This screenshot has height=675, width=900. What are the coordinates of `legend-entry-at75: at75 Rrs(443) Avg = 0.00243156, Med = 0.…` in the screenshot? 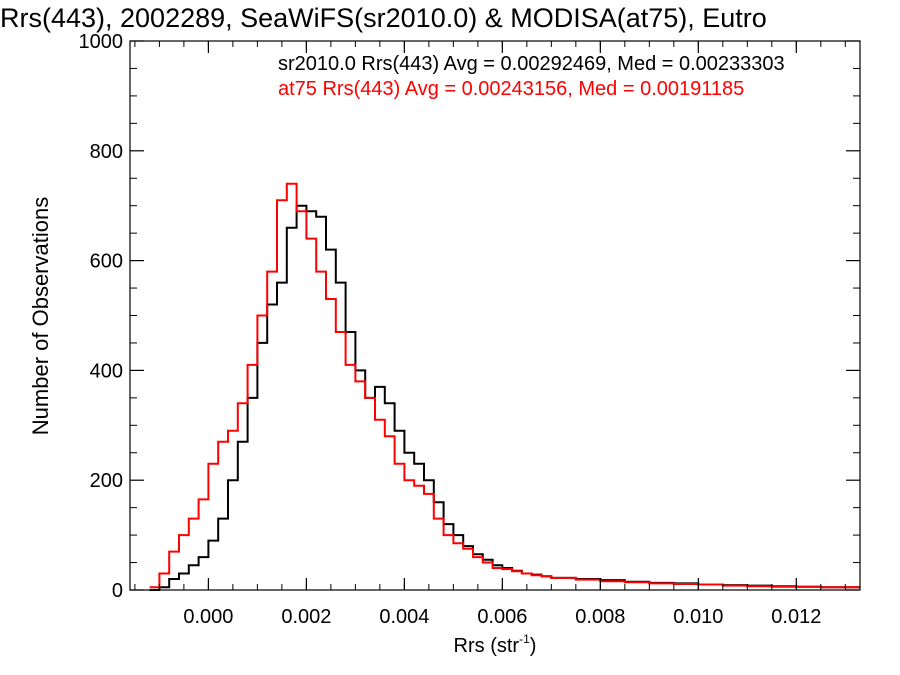 It's located at (511, 89).